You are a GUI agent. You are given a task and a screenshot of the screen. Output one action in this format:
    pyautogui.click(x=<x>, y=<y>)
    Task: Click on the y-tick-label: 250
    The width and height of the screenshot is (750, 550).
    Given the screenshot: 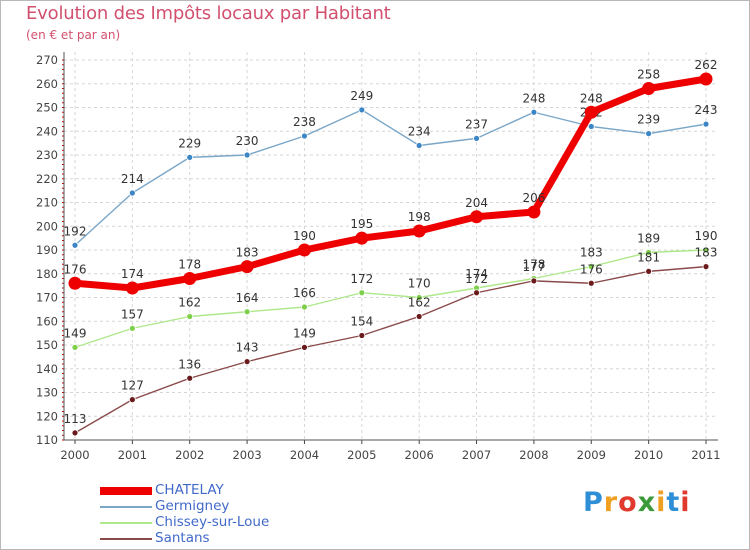 What is the action you would take?
    pyautogui.click(x=47, y=108)
    